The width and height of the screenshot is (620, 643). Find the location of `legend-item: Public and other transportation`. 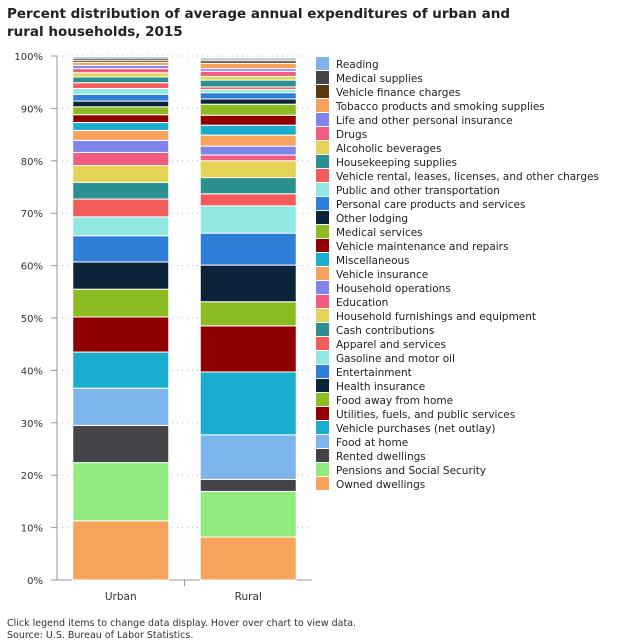

legend-item: Public and other transportation is located at coordinates (408, 190).